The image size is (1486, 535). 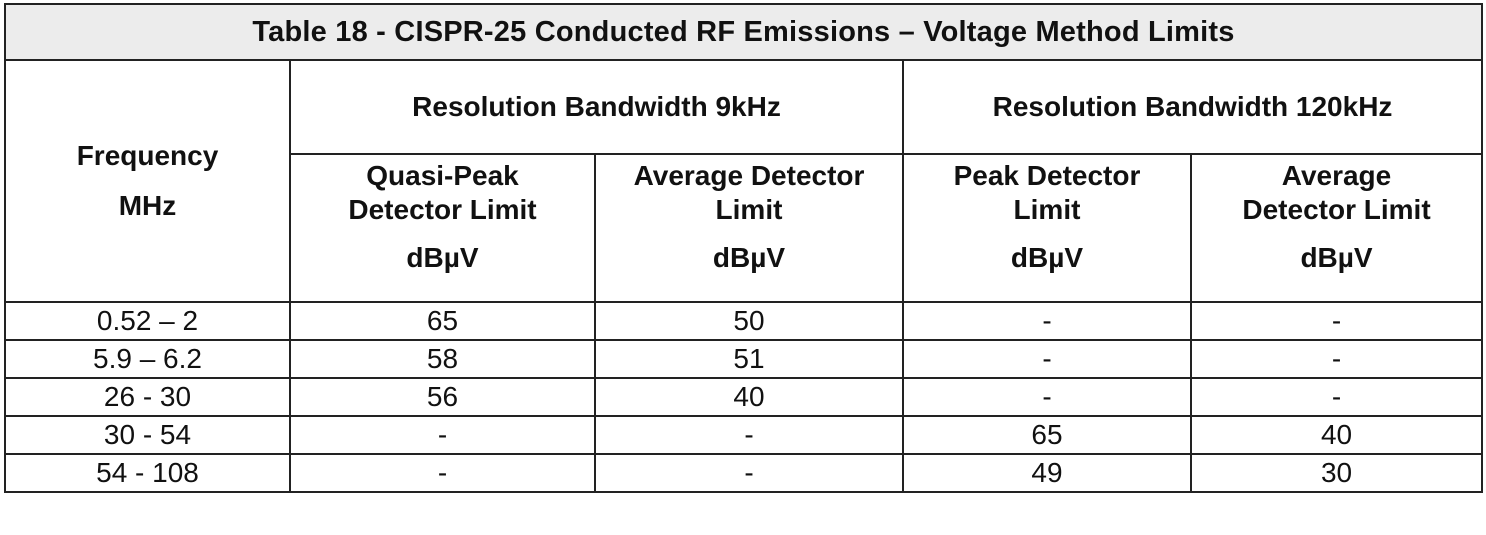 What do you see at coordinates (442, 228) in the screenshot?
I see `quasi-peak-header: Quasi-Peak Detector Limit dBµV` at bounding box center [442, 228].